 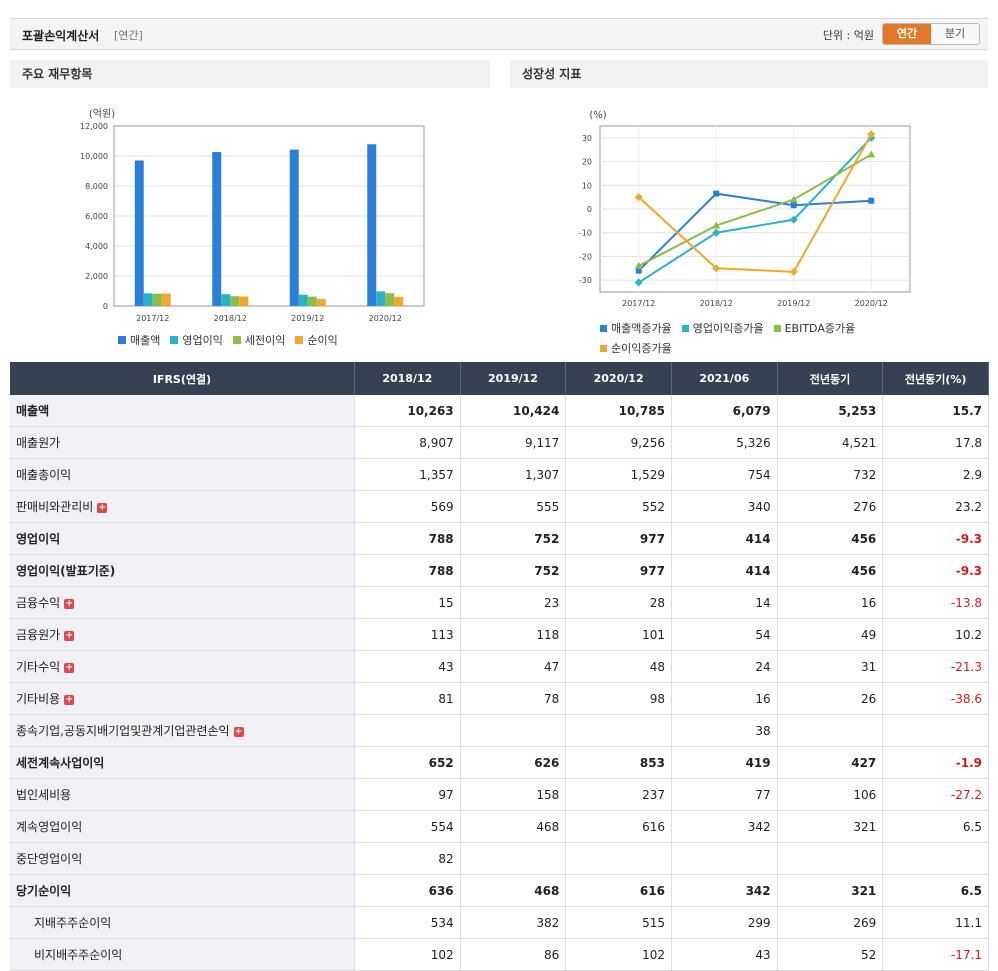 What do you see at coordinates (935, 794) in the screenshot?
I see `table-cell: -27.2` at bounding box center [935, 794].